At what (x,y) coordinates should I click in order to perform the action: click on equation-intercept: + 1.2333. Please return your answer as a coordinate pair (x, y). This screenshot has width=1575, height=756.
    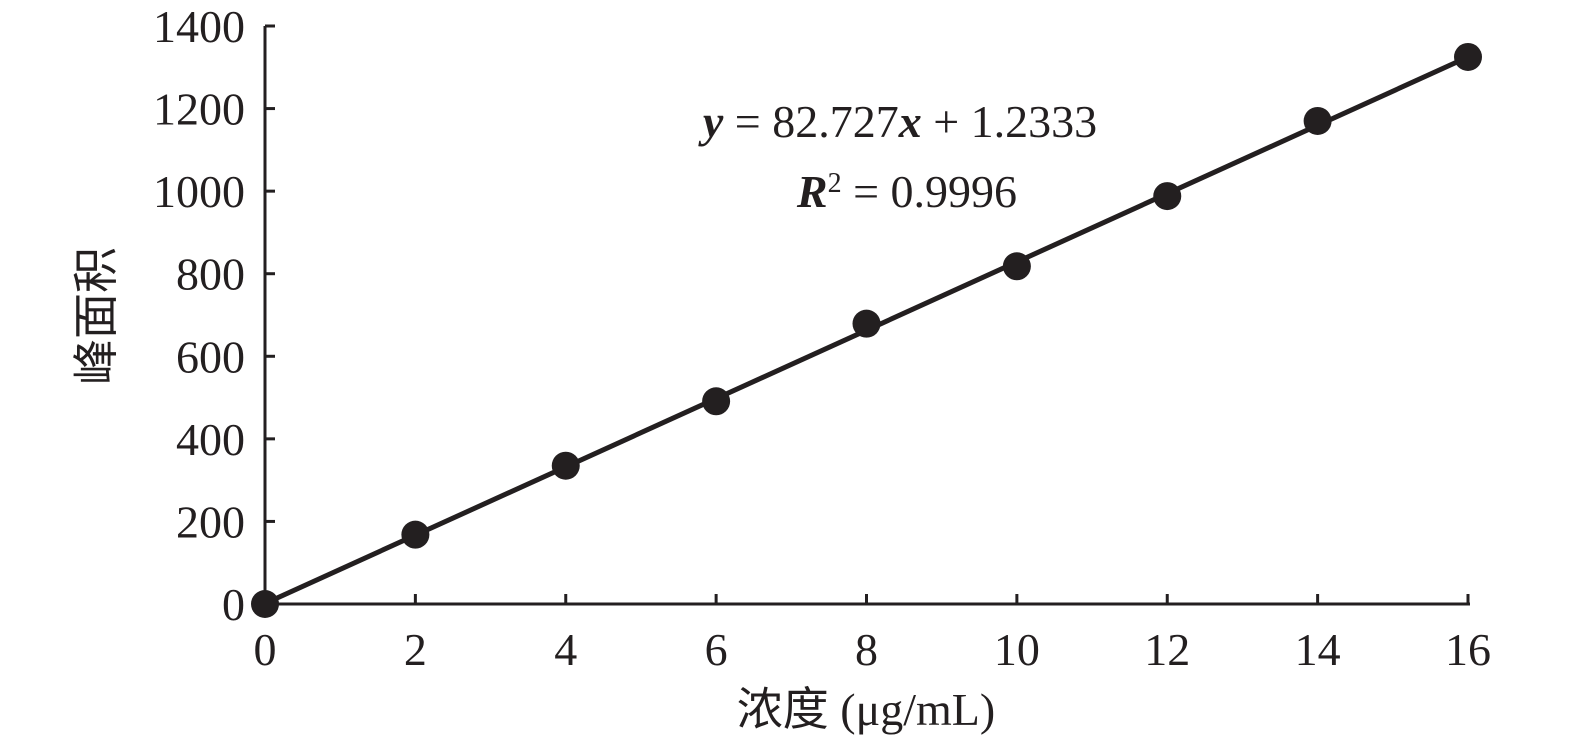
    Looking at the image, I should click on (1009, 121).